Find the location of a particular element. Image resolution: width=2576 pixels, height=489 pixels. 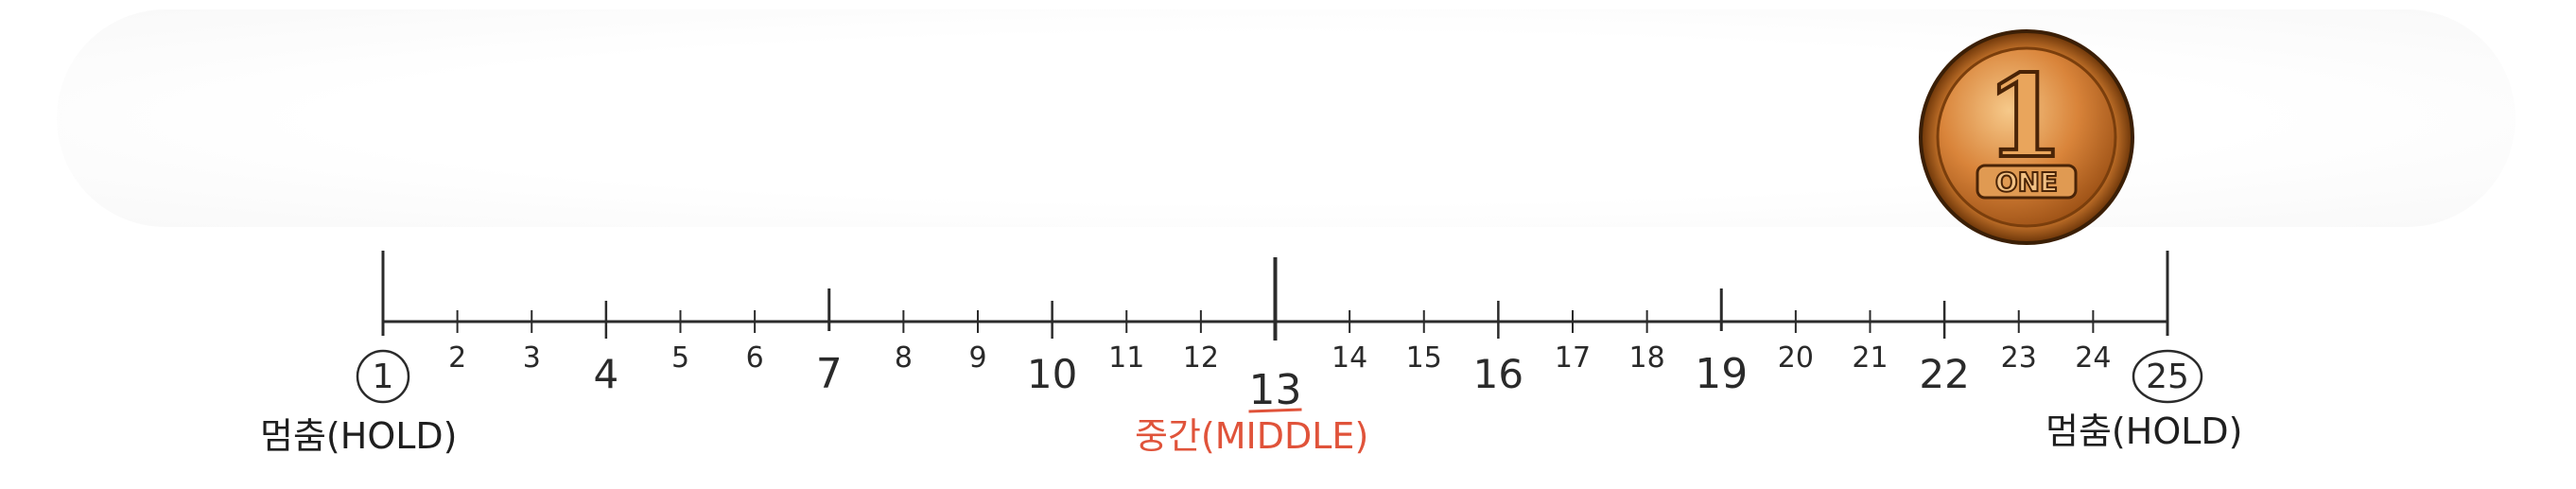

tick-number-7: 7 is located at coordinates (829, 374).